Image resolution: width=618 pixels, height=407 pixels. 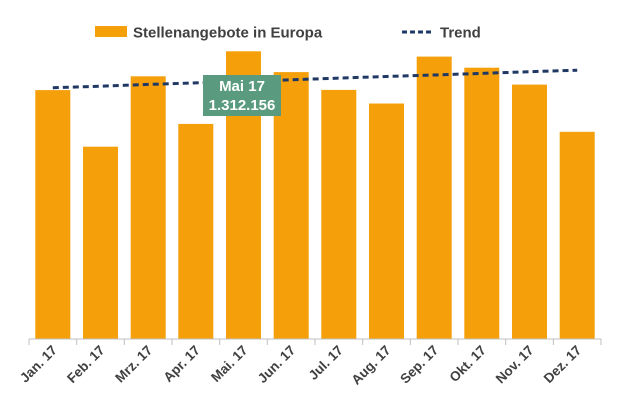 What do you see at coordinates (371, 365) in the screenshot?
I see `x-tick-label: Aug. 17` at bounding box center [371, 365].